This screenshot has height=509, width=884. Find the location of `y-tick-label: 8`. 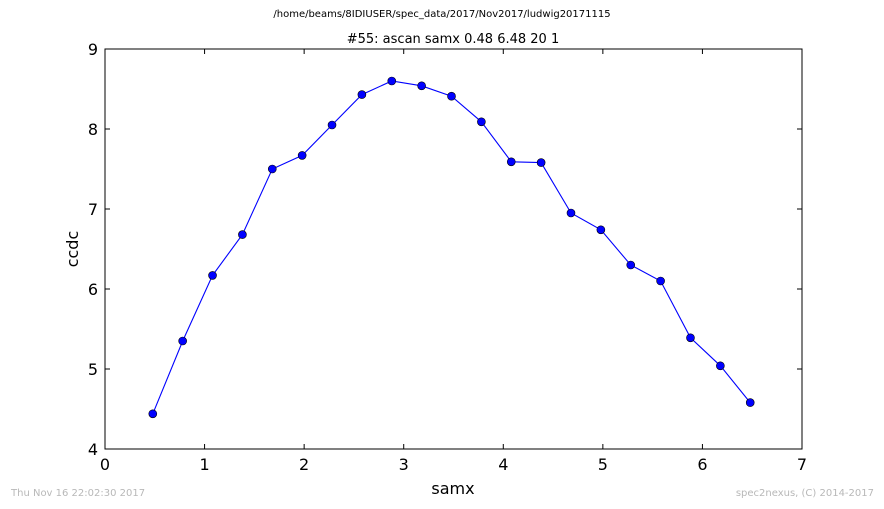

y-tick-label: 8 is located at coordinates (93, 129).